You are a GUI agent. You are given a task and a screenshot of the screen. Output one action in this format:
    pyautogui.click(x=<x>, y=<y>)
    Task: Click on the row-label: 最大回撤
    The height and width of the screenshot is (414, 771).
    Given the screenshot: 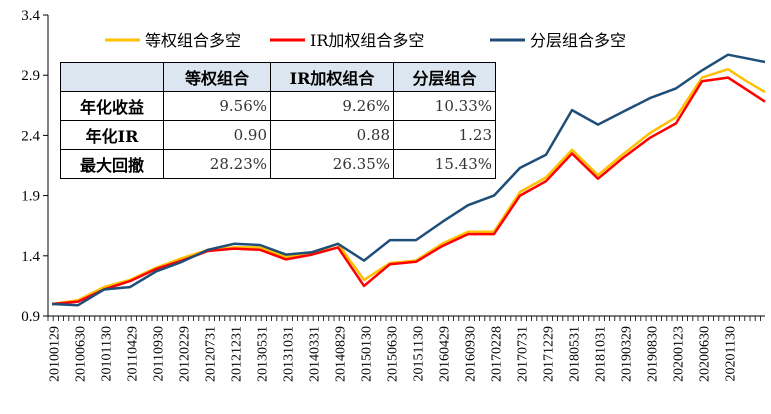 What is the action you would take?
    pyautogui.click(x=112, y=164)
    